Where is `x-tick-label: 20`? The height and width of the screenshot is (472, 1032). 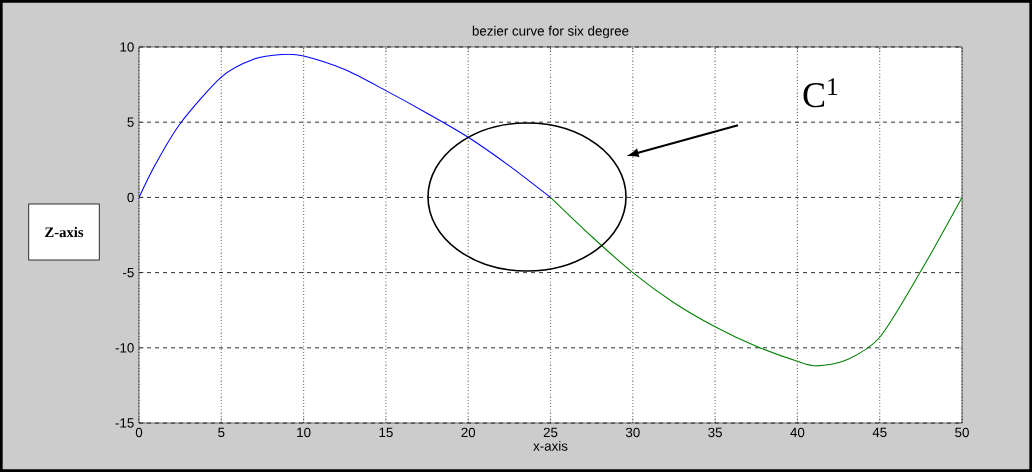
x-tick-label: 20 is located at coordinates (468, 432).